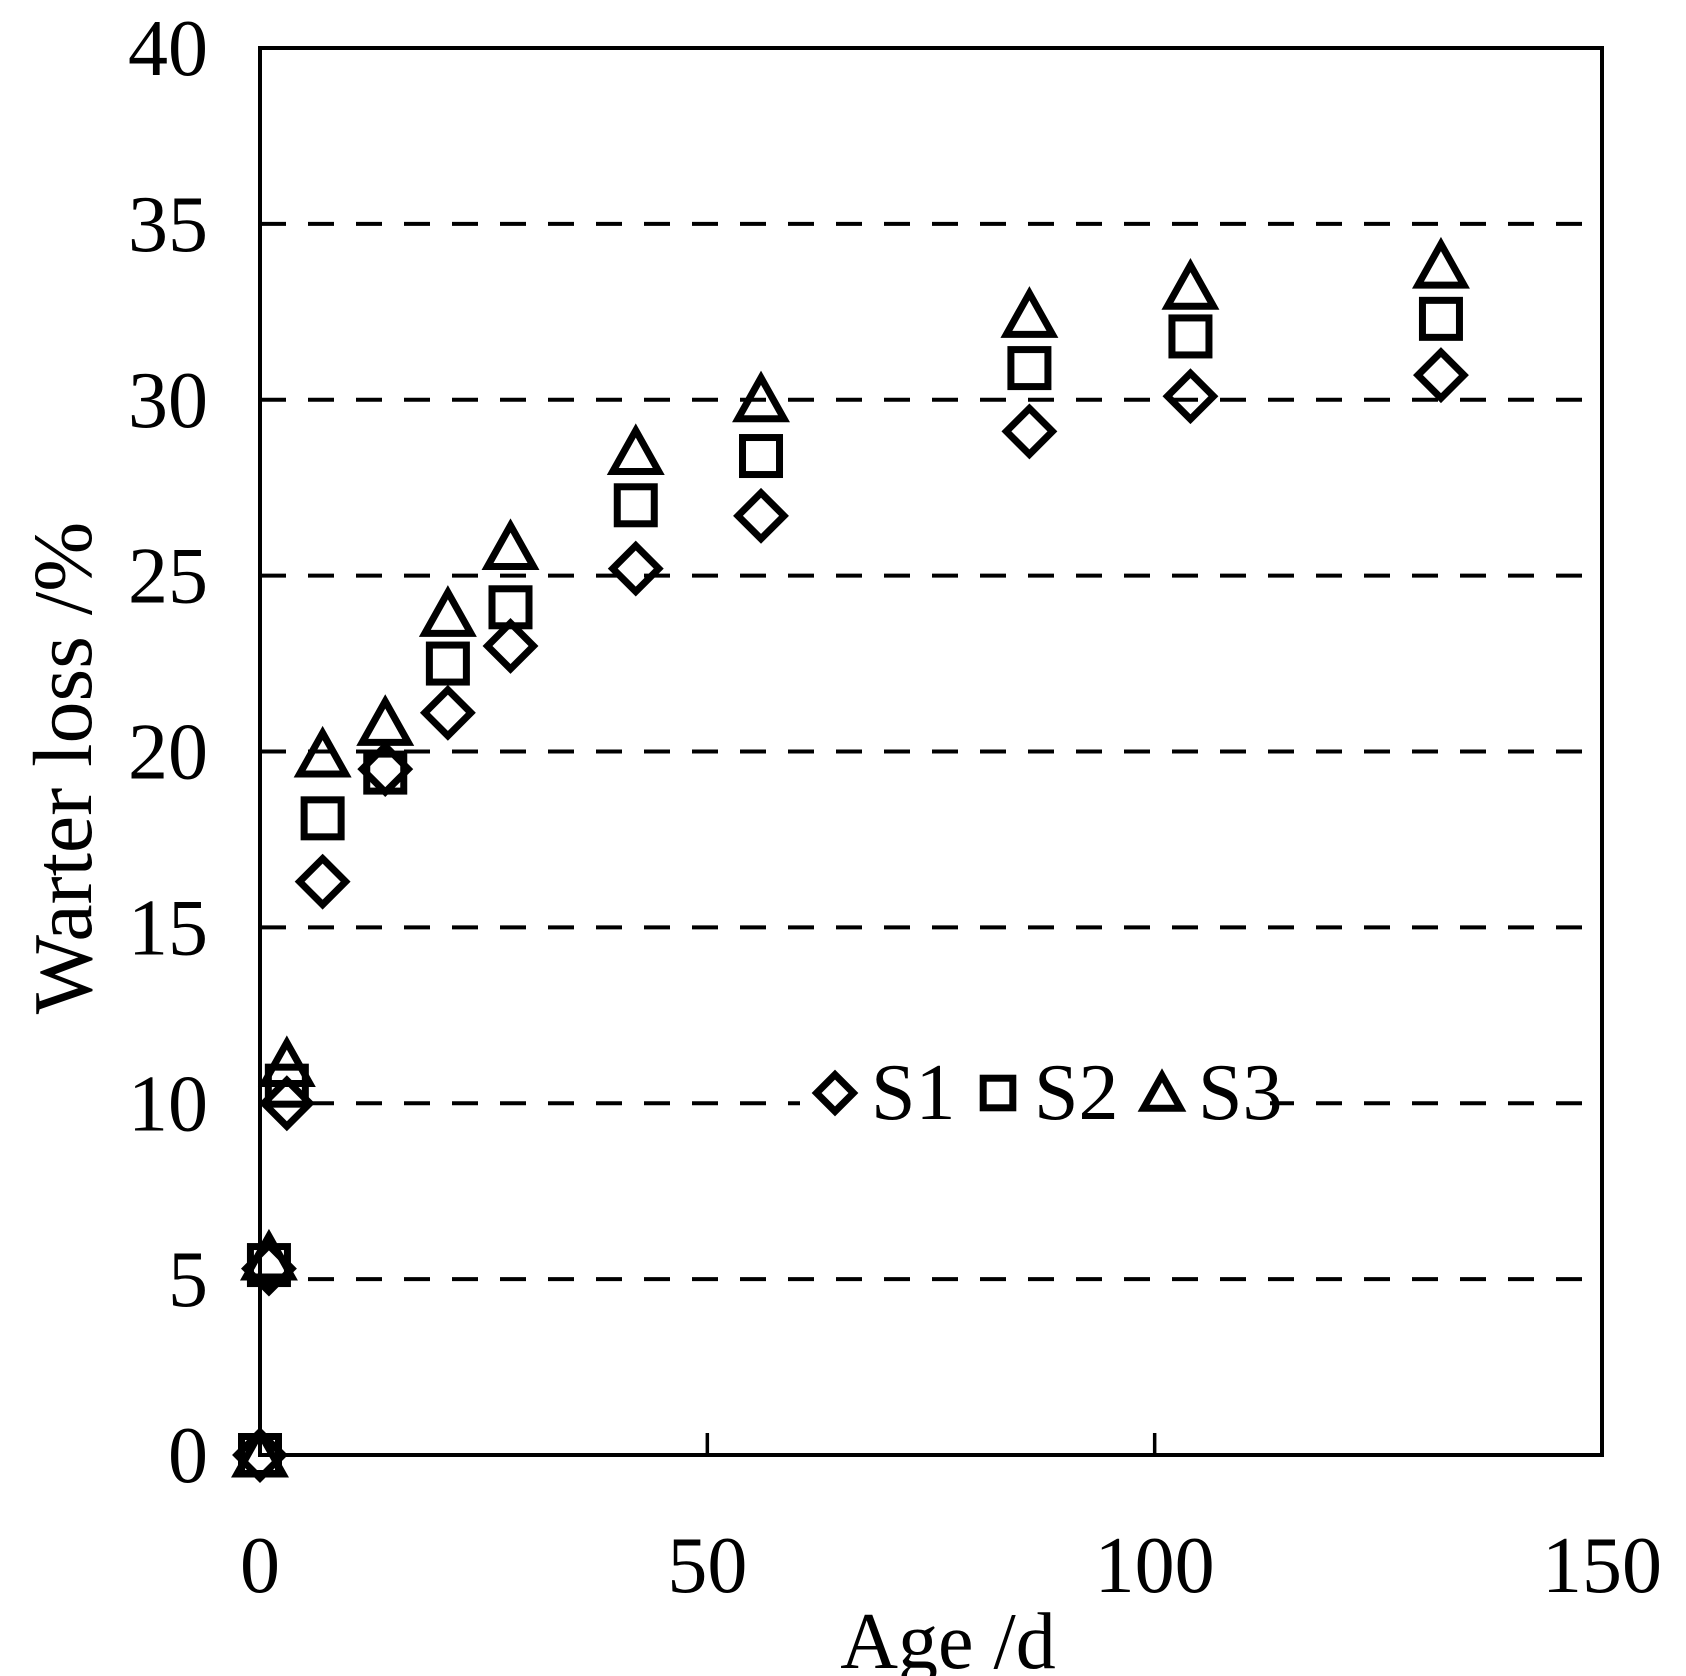  What do you see at coordinates (168, 49) in the screenshot?
I see `y-tick-label-40: 40` at bounding box center [168, 49].